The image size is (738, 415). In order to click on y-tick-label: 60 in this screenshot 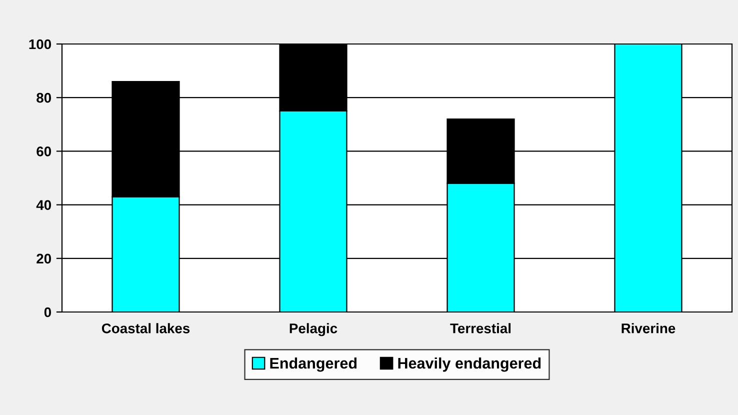, I will do `click(44, 151)`.